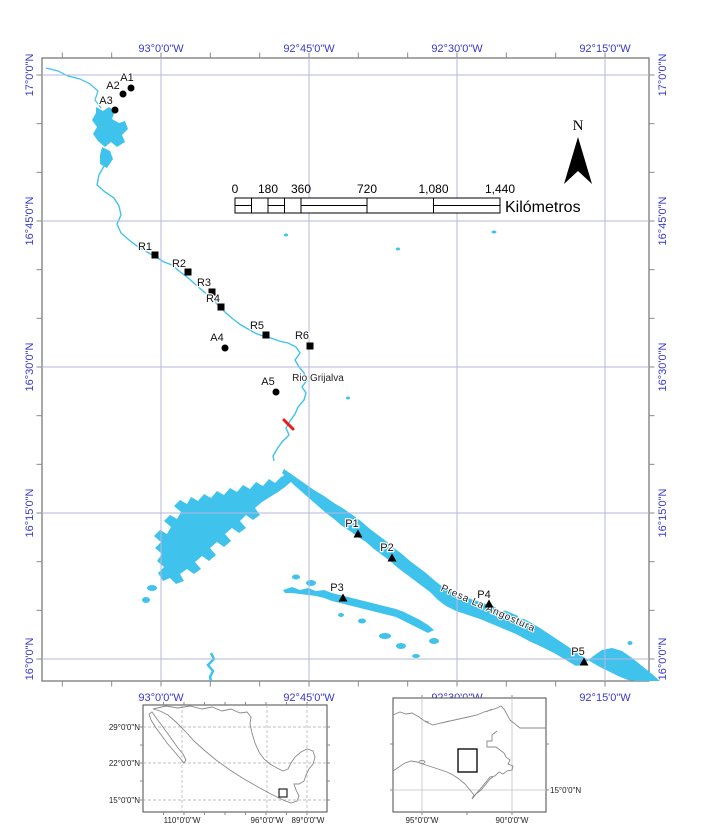  Describe the element at coordinates (489, 603) in the screenshot. I see `site-marker-p4` at that location.